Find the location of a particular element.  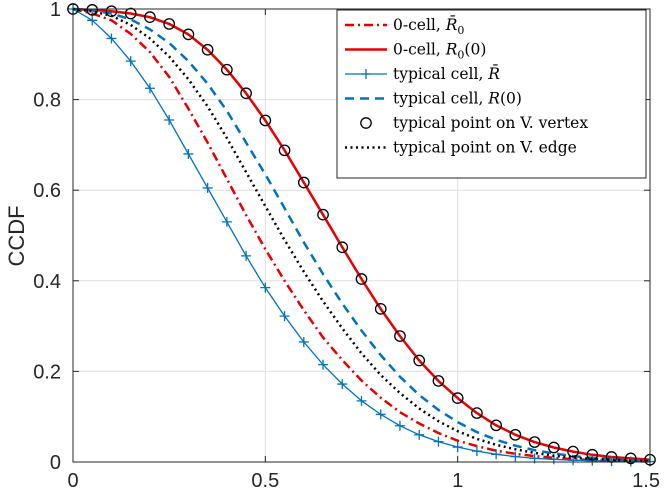

y-tick-label-0: 0 is located at coordinates (55, 463).